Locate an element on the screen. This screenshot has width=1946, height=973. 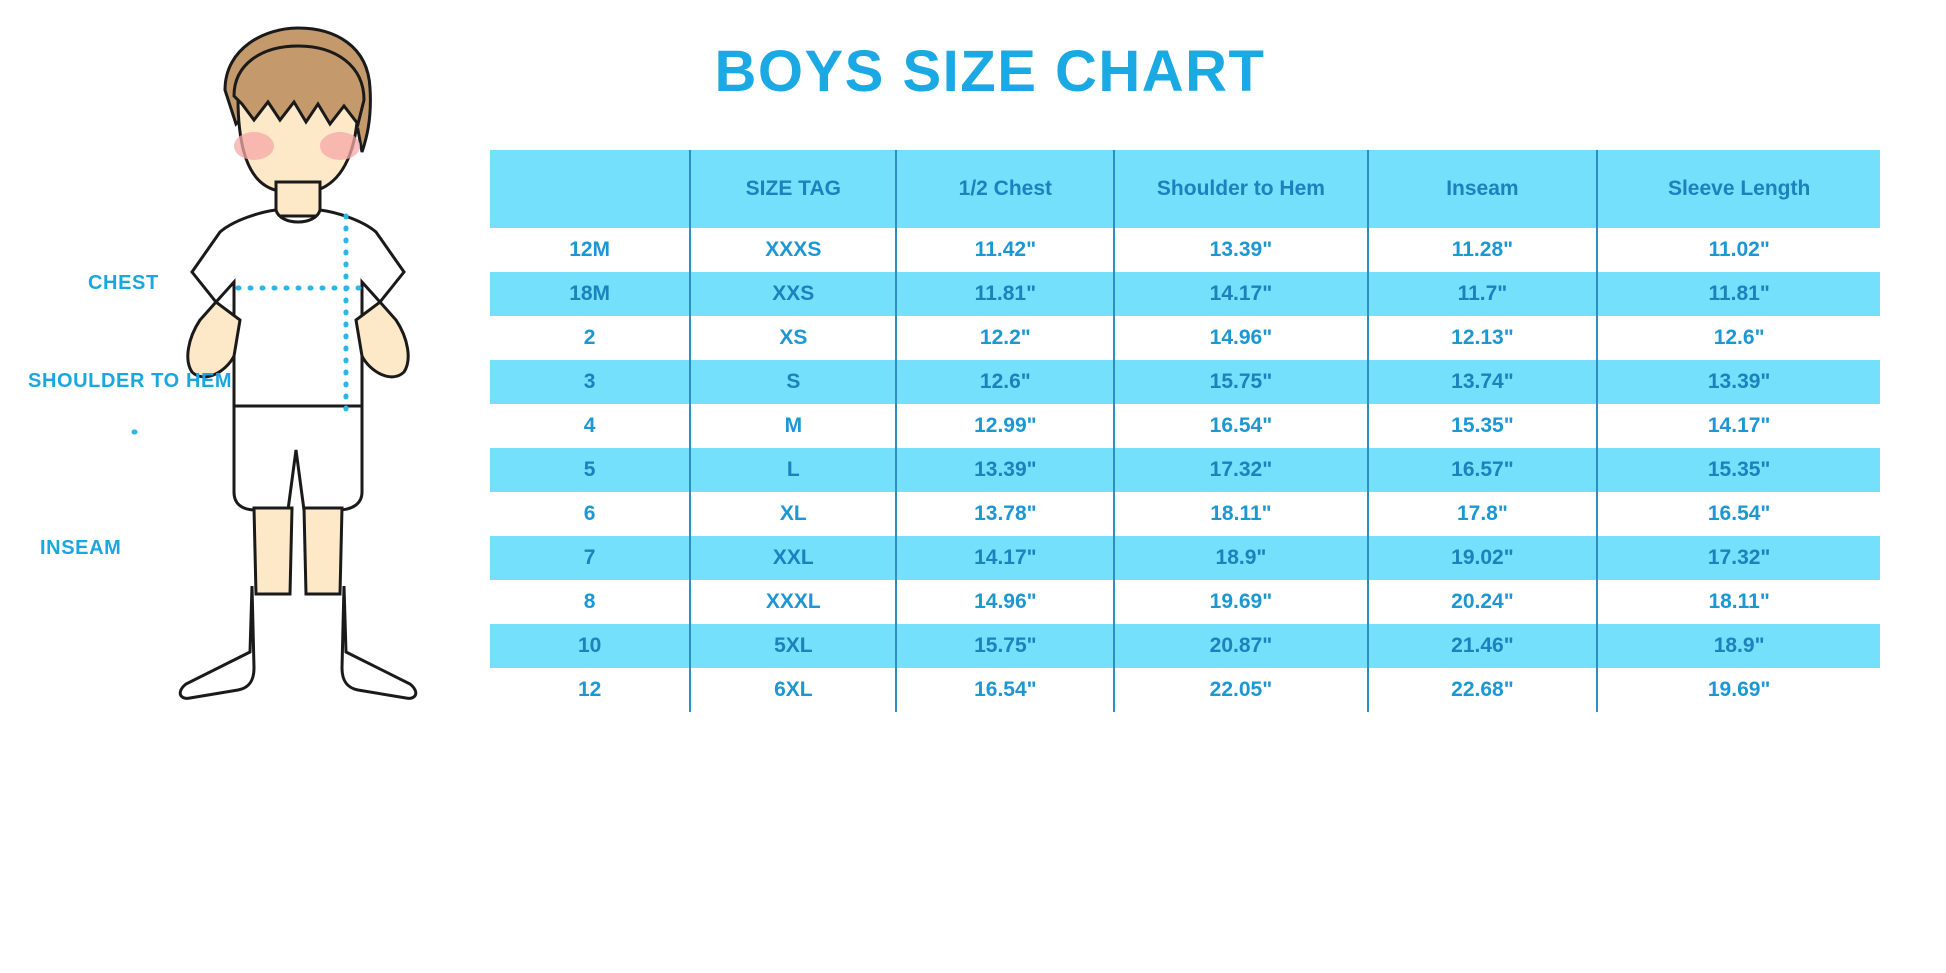
cell-sleeve-length: 19.69" is located at coordinates (1738, 690).